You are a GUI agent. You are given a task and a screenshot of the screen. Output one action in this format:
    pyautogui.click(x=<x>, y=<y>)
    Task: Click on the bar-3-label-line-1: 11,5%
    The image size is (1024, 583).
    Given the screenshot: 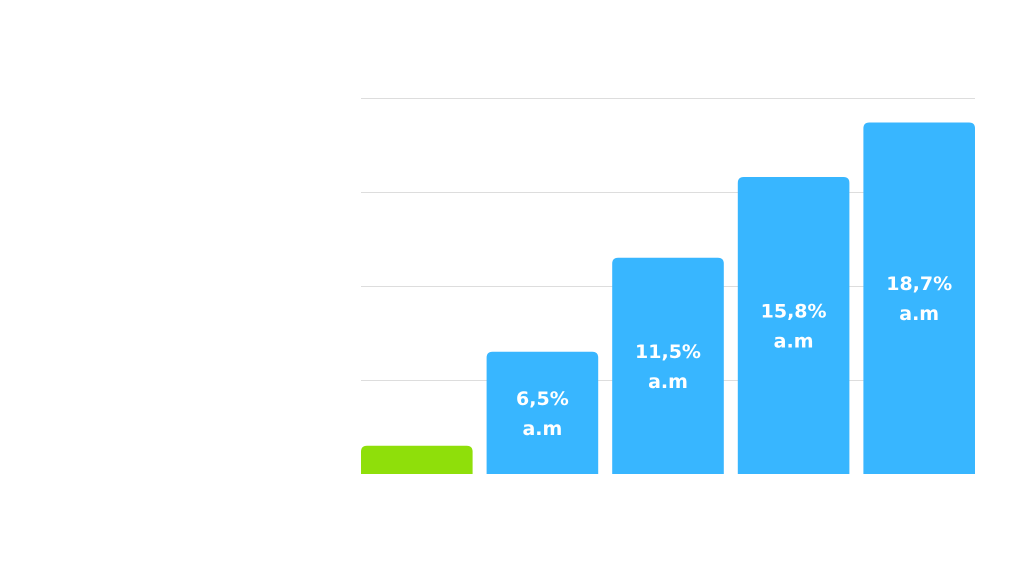 What is the action you would take?
    pyautogui.click(x=668, y=352)
    